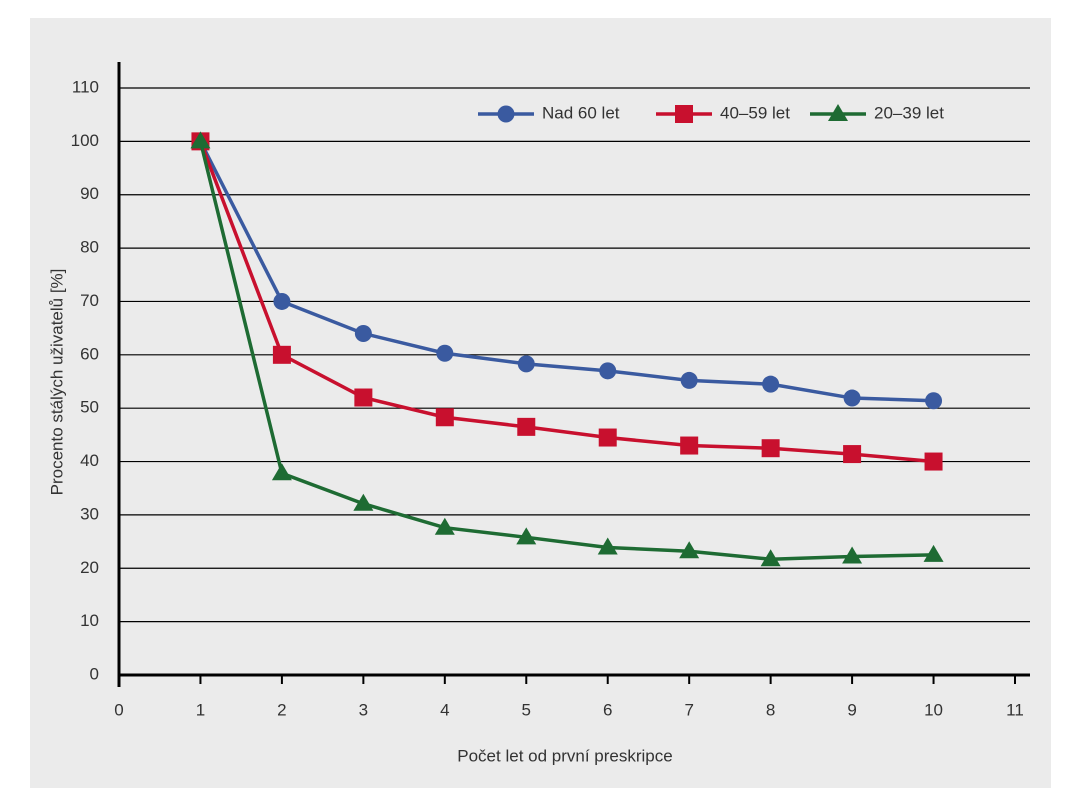  I want to click on x-tick-label: 10, so click(933, 709).